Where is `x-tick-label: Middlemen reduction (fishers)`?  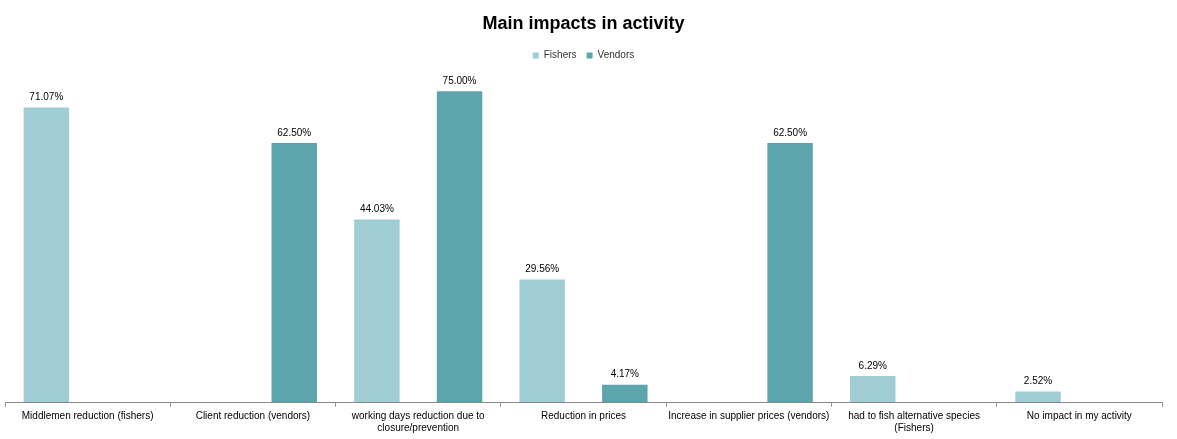 x-tick-label: Middlemen reduction (fishers) is located at coordinates (87, 415).